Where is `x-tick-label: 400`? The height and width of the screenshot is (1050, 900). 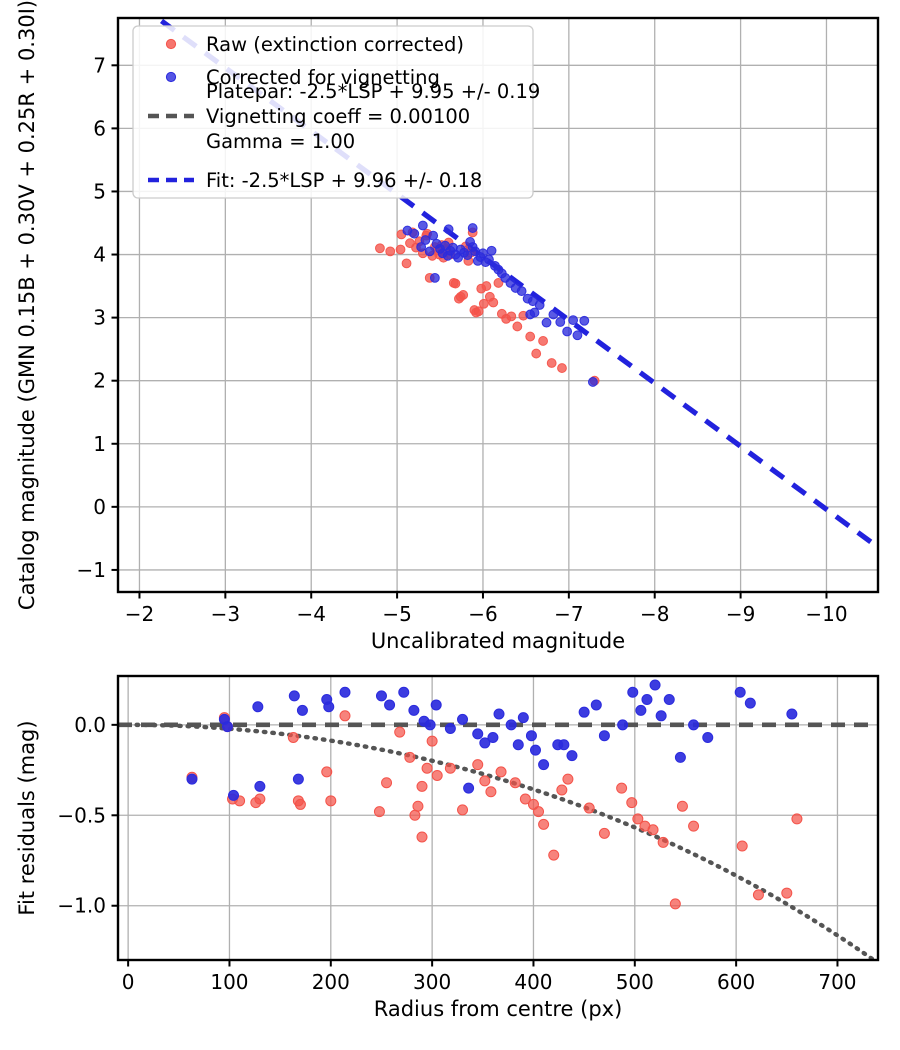
x-tick-label: 400 is located at coordinates (533, 982).